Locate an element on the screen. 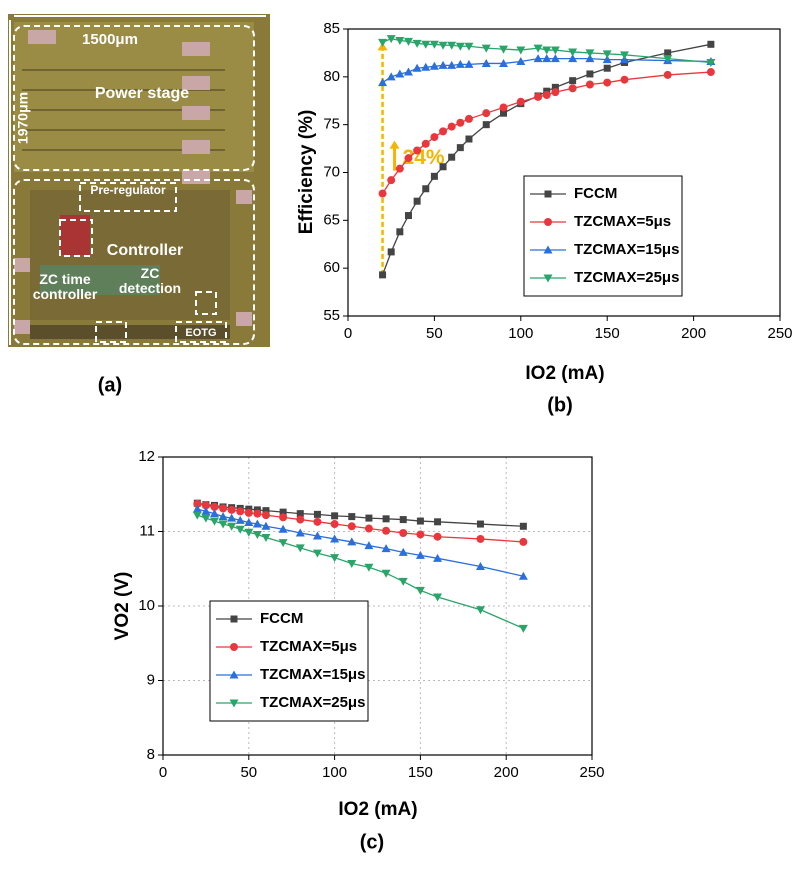 This screenshot has height=876, width=800. x-tick-label: 50 is located at coordinates (248, 772).